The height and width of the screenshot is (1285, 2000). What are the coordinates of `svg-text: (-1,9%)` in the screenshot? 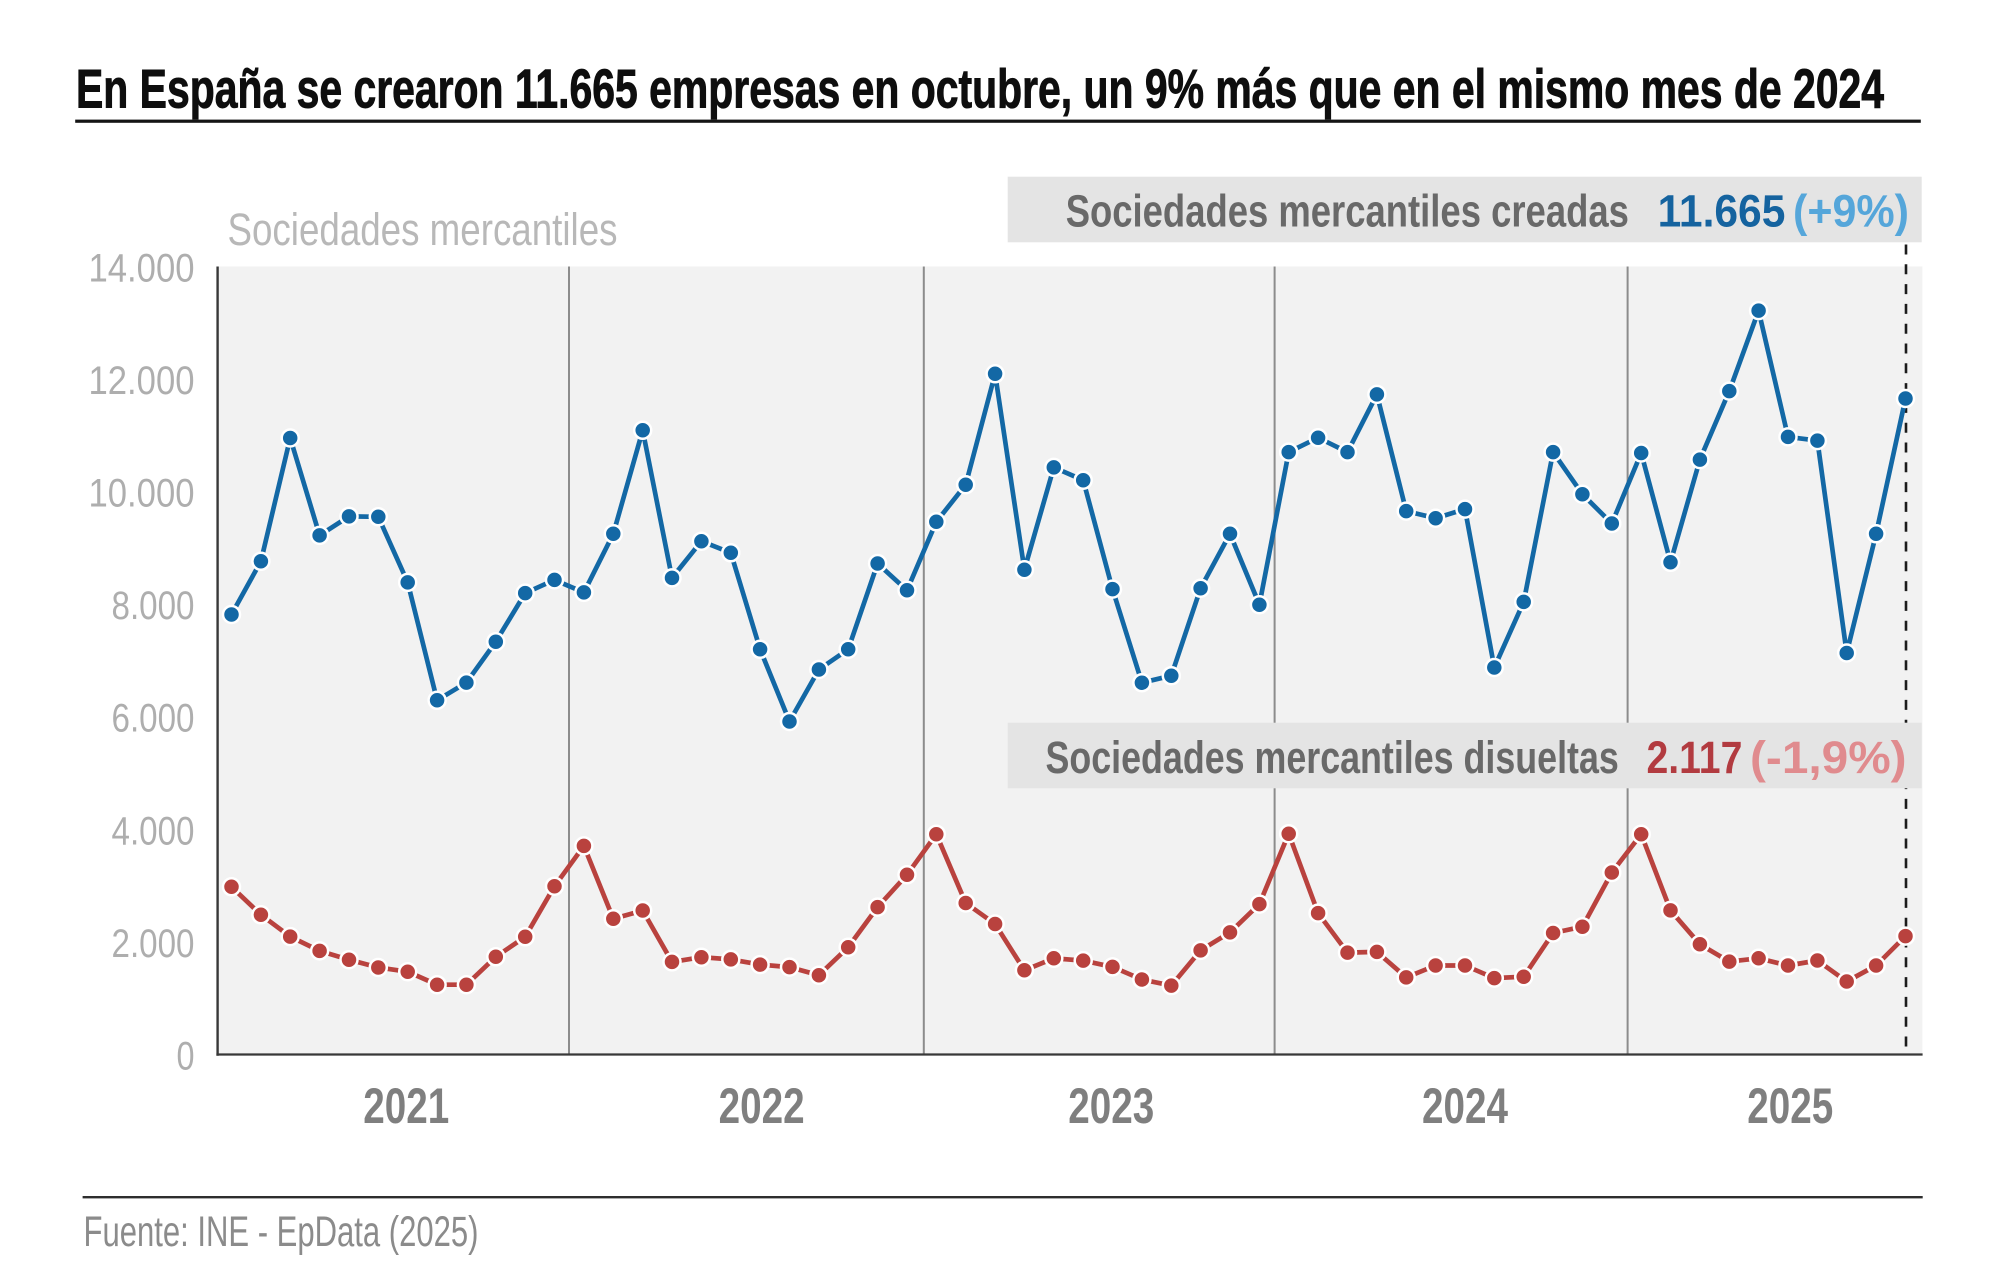 It's located at (1828, 757).